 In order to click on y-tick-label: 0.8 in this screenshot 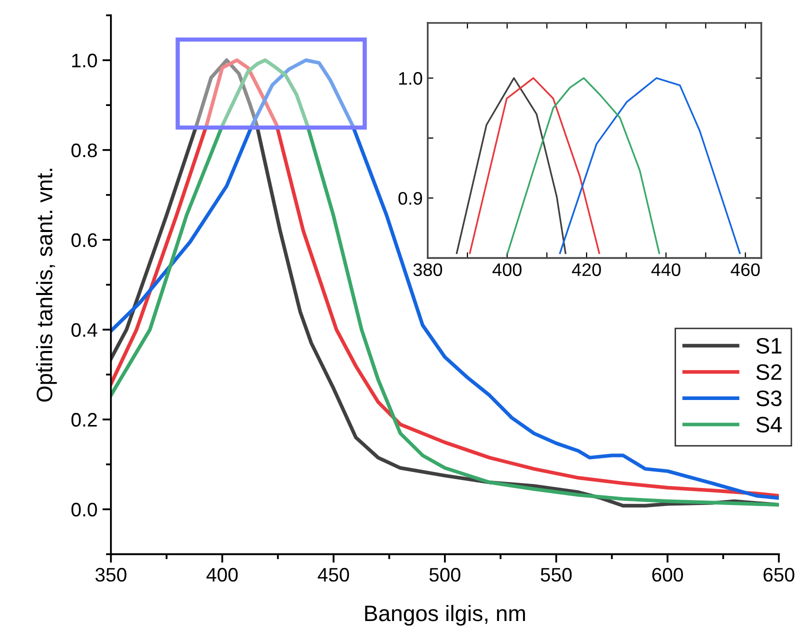, I will do `click(84, 150)`.